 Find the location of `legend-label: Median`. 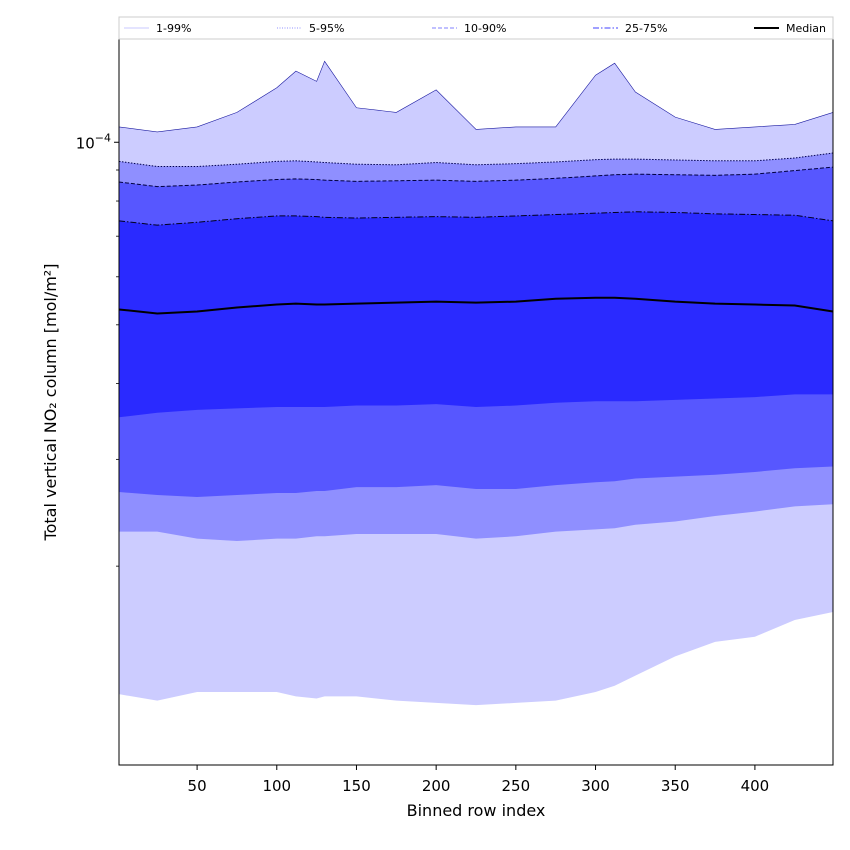

legend-label: Median is located at coordinates (806, 28).